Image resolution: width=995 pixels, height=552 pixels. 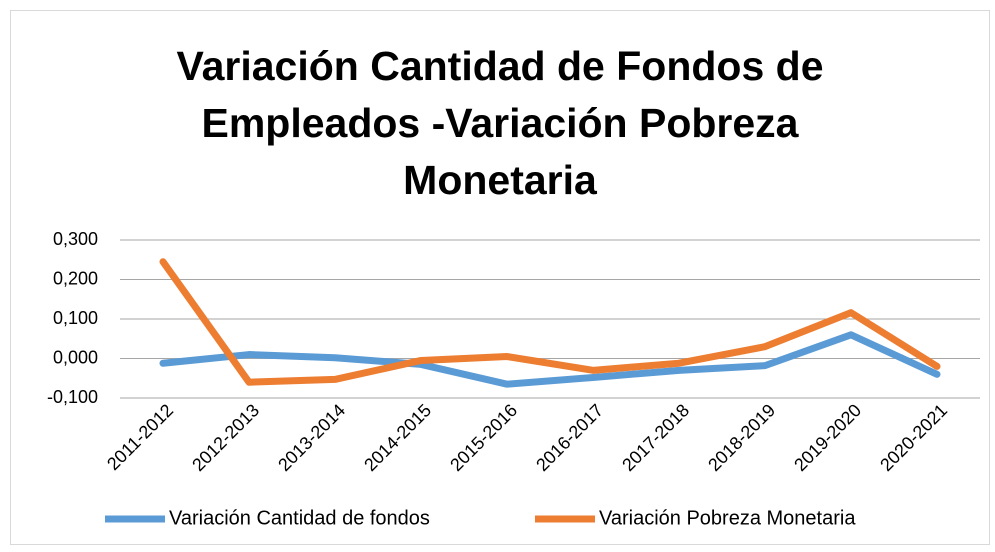 What do you see at coordinates (299, 518) in the screenshot?
I see `legend-label: Variación Cantidad de fondos` at bounding box center [299, 518].